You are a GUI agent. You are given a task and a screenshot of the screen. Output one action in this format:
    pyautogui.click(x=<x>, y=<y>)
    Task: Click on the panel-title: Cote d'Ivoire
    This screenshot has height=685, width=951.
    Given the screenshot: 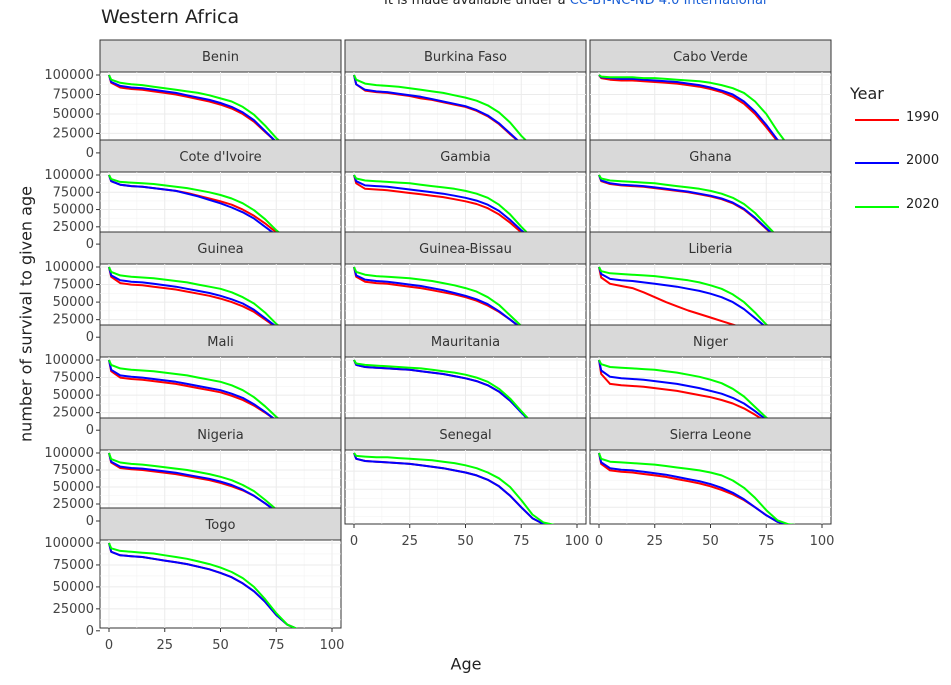 What is the action you would take?
    pyautogui.click(x=220, y=157)
    